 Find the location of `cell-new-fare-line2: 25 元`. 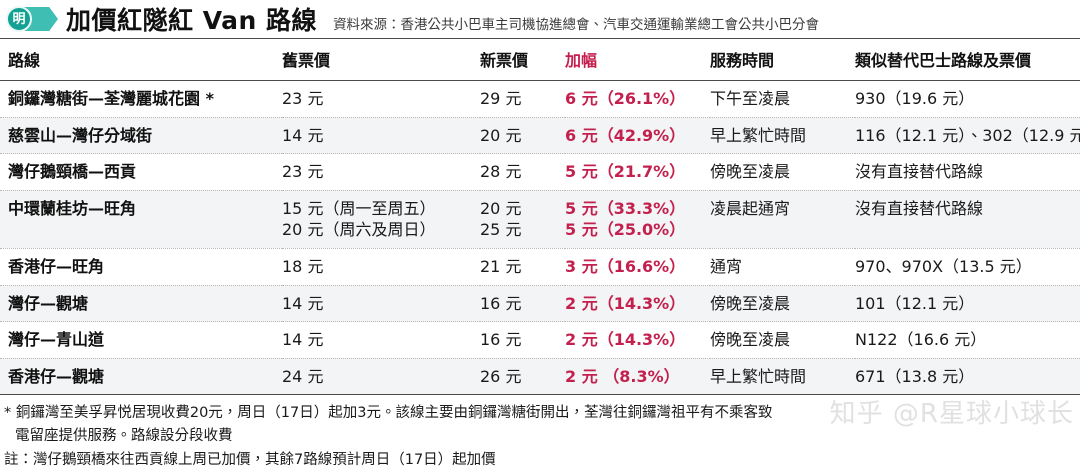

cell-new-fare-line2: 25 元 is located at coordinates (501, 230).